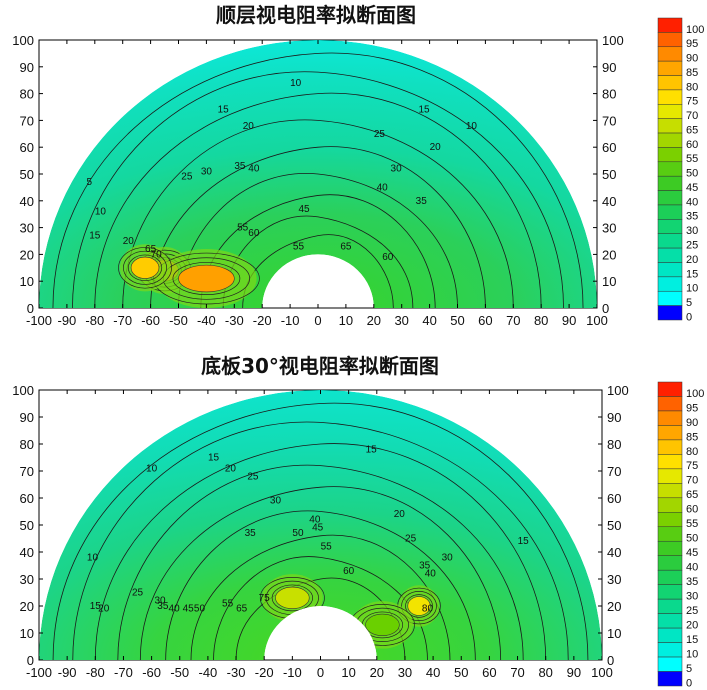 The height and width of the screenshot is (690, 707). I want to click on x-tick-label: -90, so click(67, 320).